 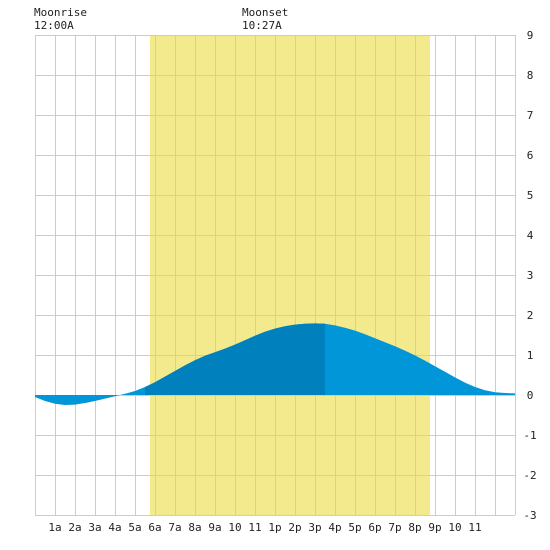 I want to click on x-tick-label: 4p, so click(x=334, y=527).